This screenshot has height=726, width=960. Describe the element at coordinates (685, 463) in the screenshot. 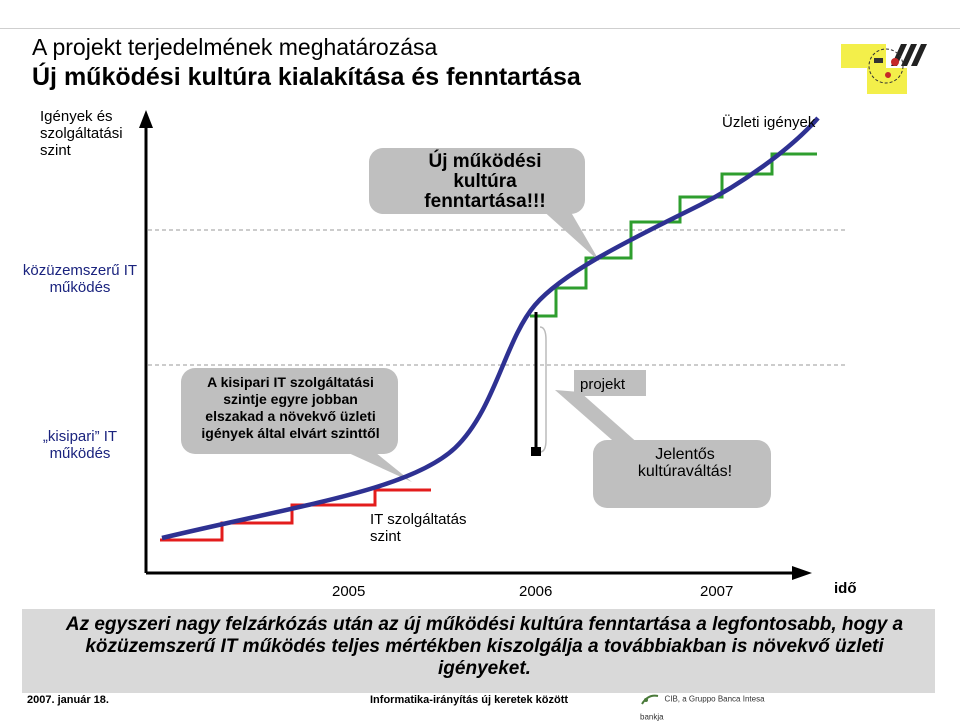

I see `culture-change-text: Jelentős kultúraváltás!` at that location.